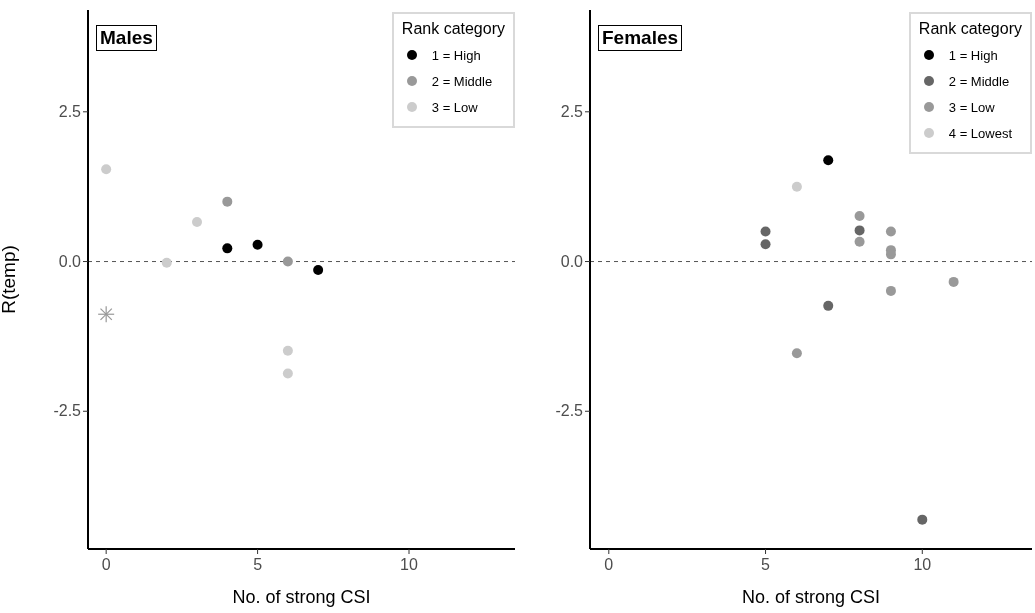 The width and height of the screenshot is (1035, 613). Describe the element at coordinates (9, 279) in the screenshot. I see `y-axis-title: R(temp)` at that location.